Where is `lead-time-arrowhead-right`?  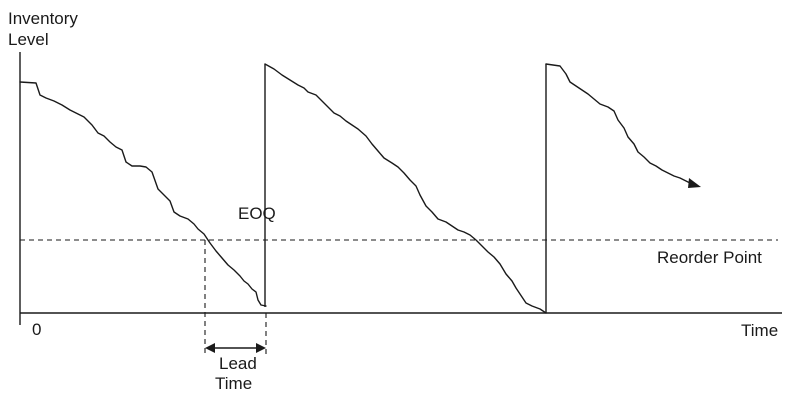
lead-time-arrowhead-right is located at coordinates (261, 348).